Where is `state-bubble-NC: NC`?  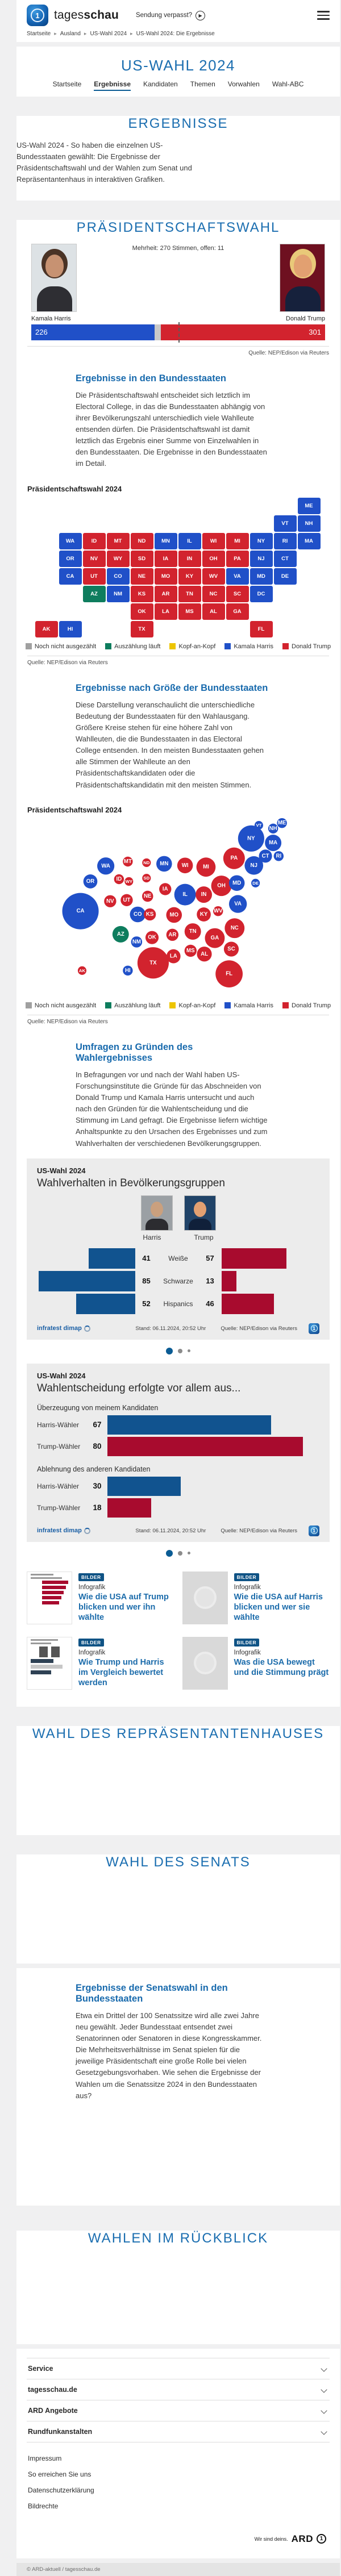 state-bubble-NC: NC is located at coordinates (234, 928).